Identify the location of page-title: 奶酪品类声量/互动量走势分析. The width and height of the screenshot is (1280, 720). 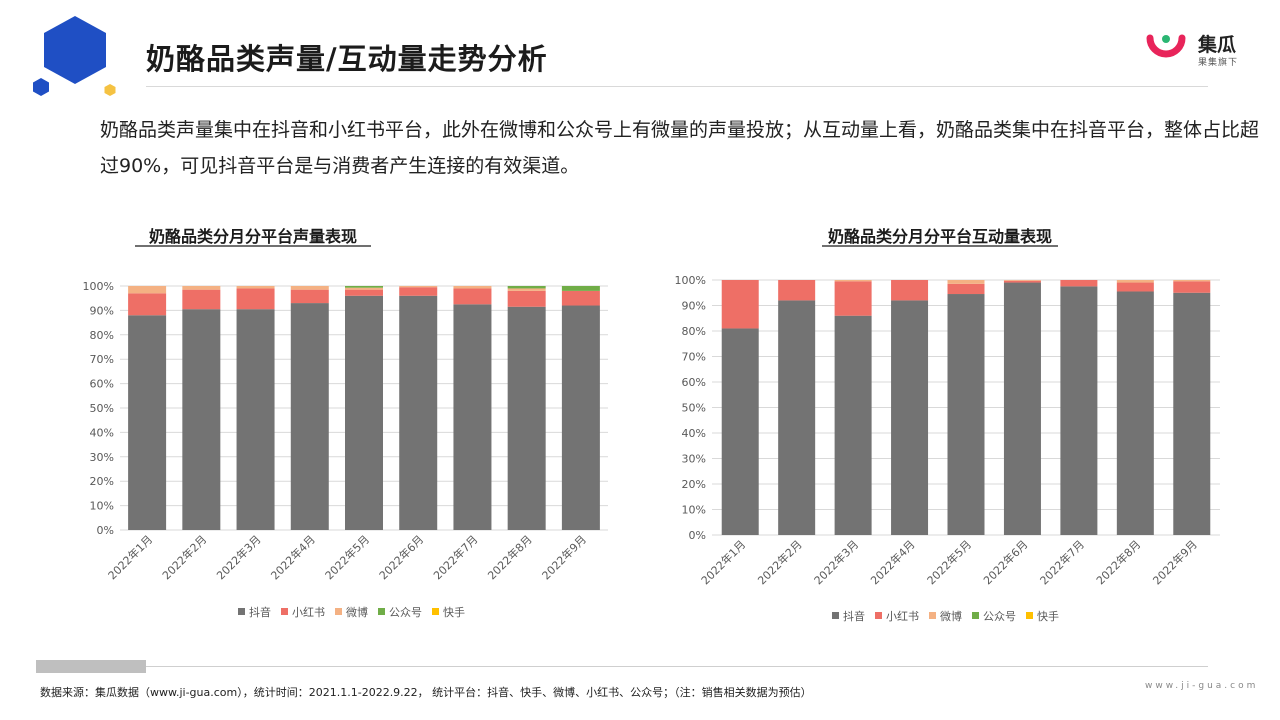
(347, 59).